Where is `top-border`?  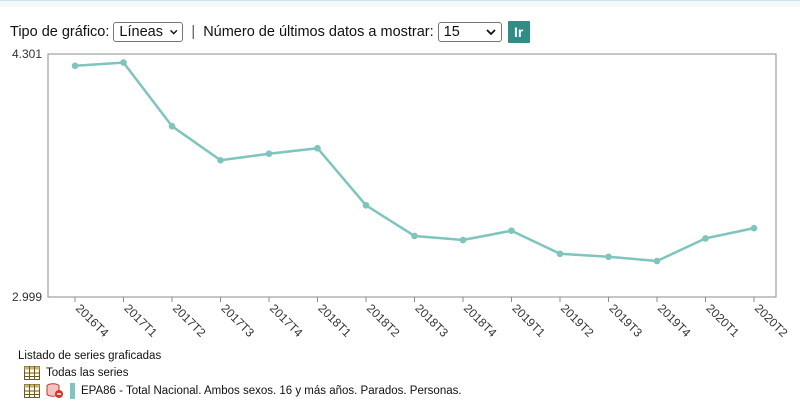 top-border is located at coordinates (400, 3).